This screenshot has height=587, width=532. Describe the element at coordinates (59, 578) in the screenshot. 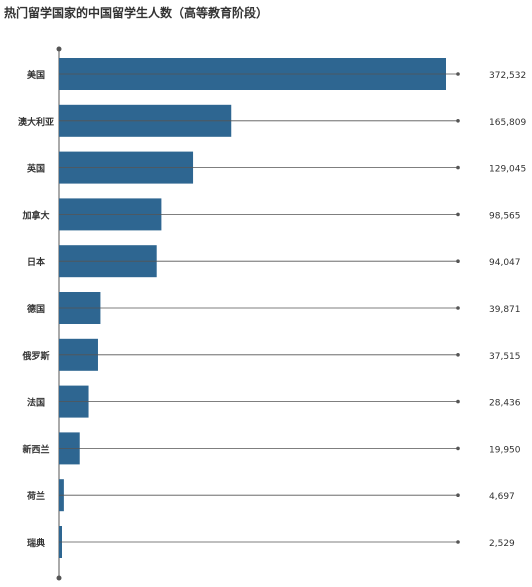

I see `y-axis-bottom-dot` at that location.